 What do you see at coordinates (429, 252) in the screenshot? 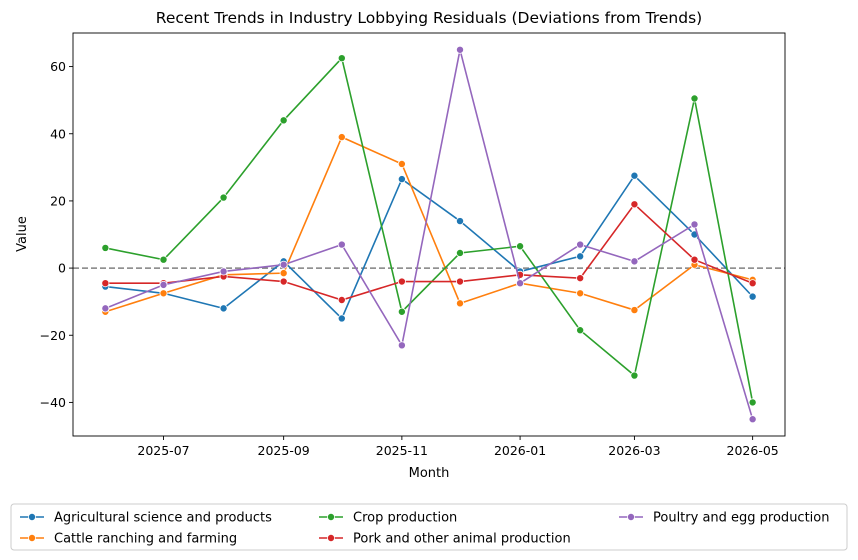
I see `series-line` at bounding box center [429, 252].